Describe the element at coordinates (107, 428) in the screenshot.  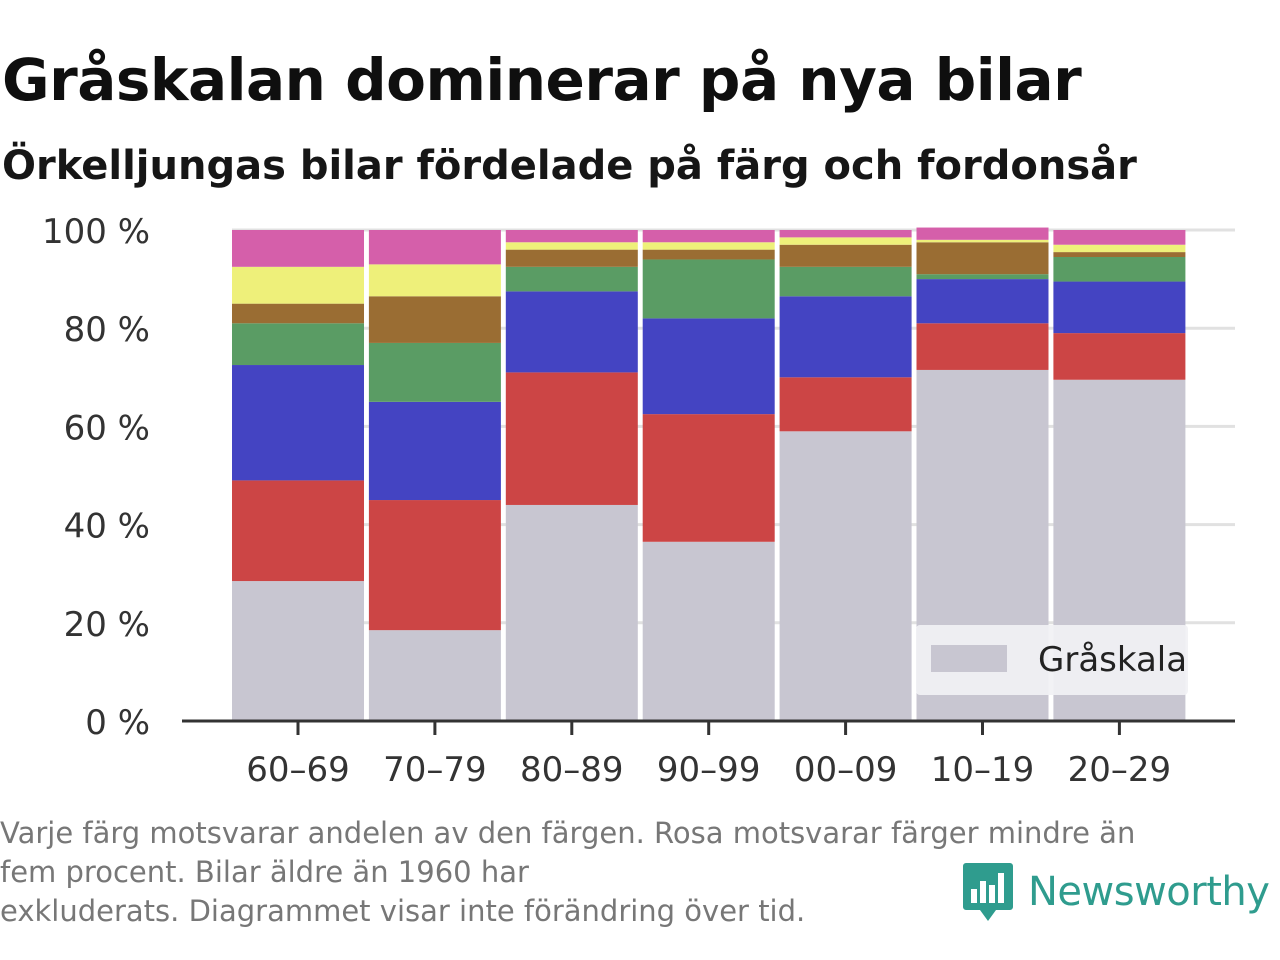
I see `y-tick-label: 60 %` at that location.